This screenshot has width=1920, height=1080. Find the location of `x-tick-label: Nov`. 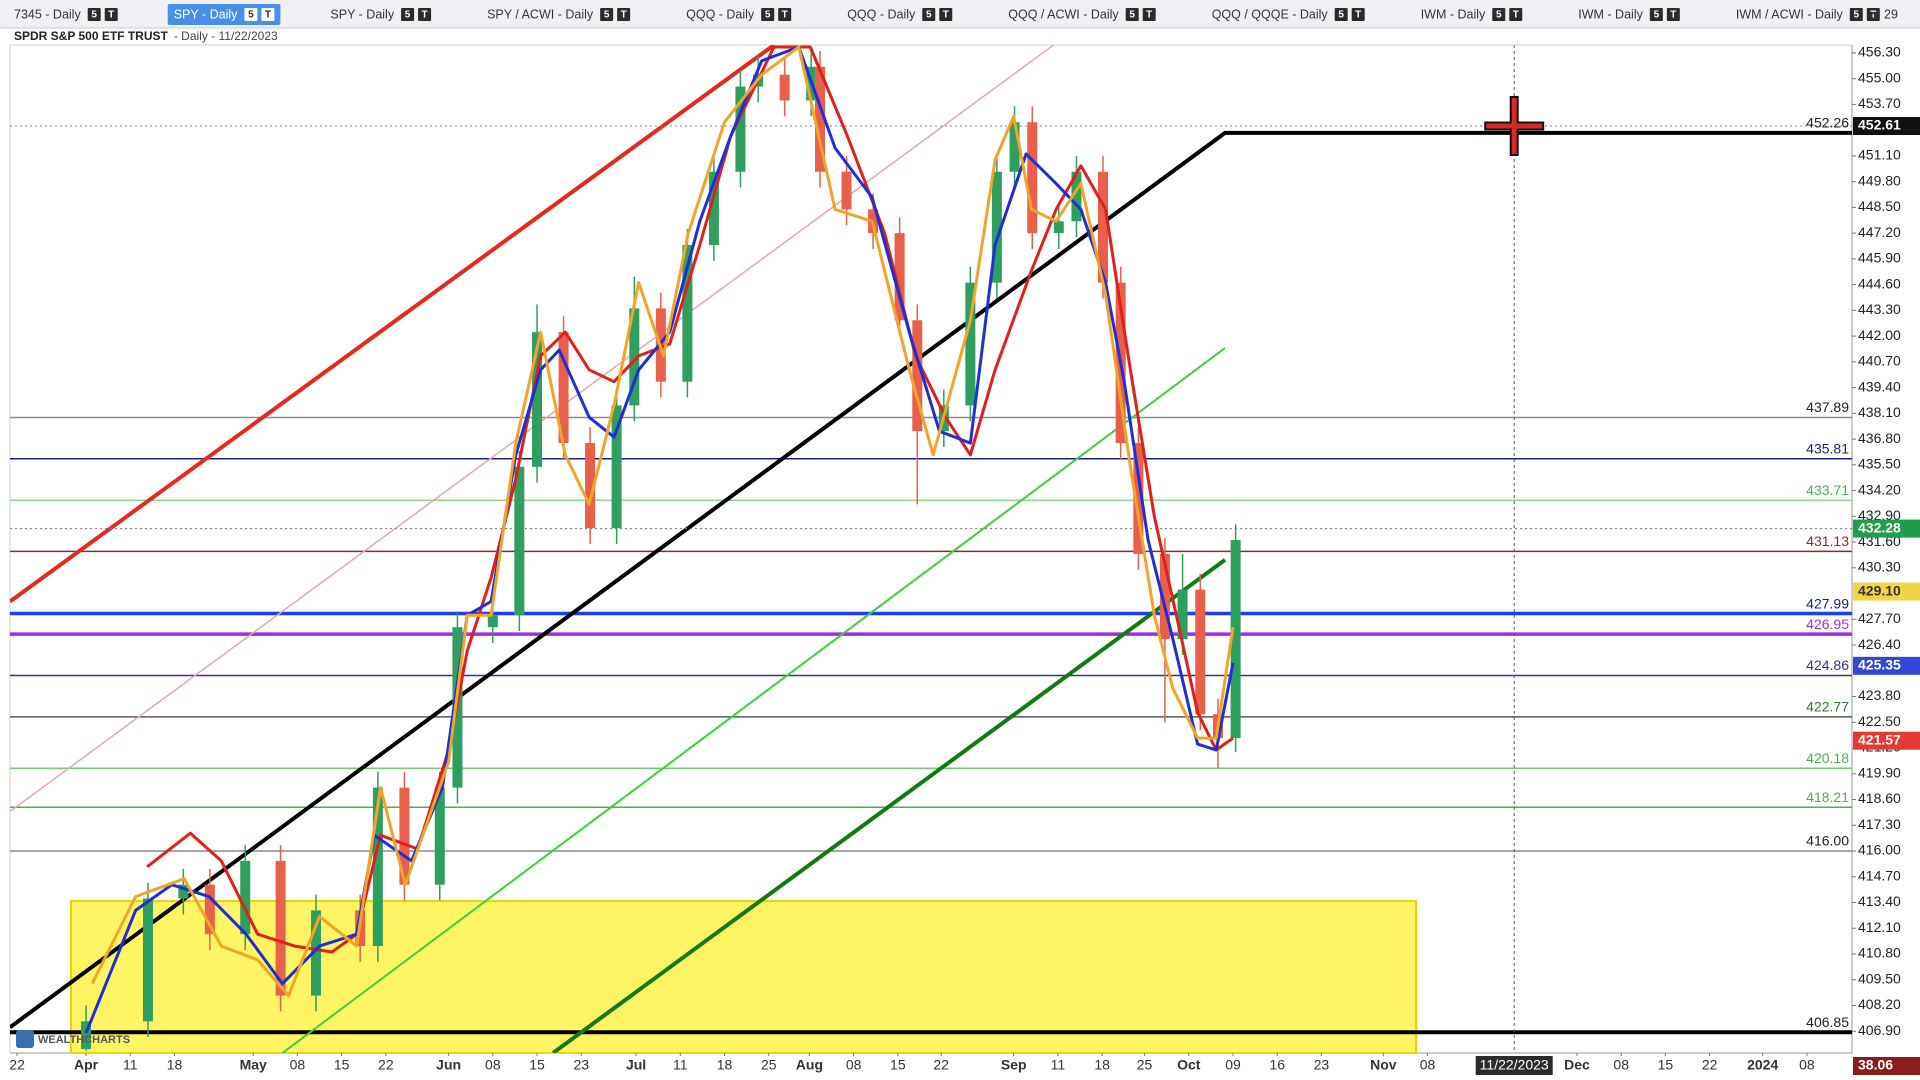

x-tick-label: Nov is located at coordinates (1383, 1065).